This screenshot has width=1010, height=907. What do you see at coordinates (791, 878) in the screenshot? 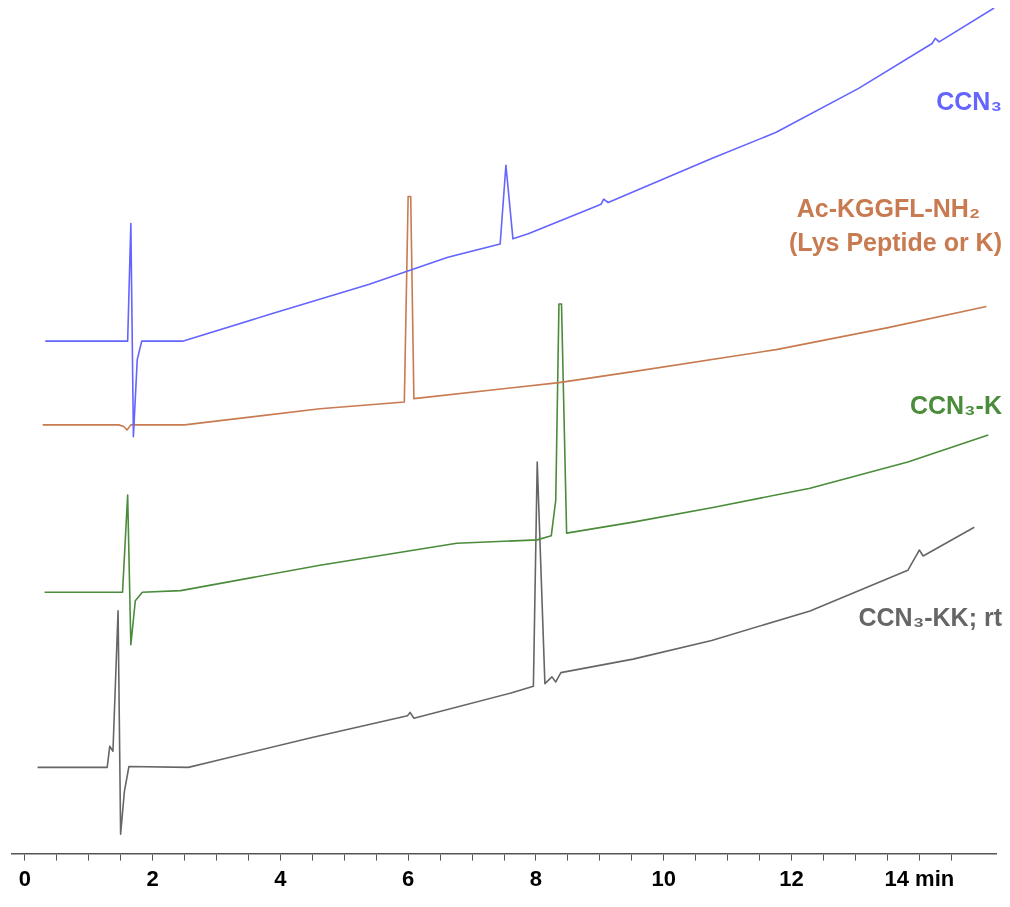
I see `x-tick-label: 12` at bounding box center [791, 878].